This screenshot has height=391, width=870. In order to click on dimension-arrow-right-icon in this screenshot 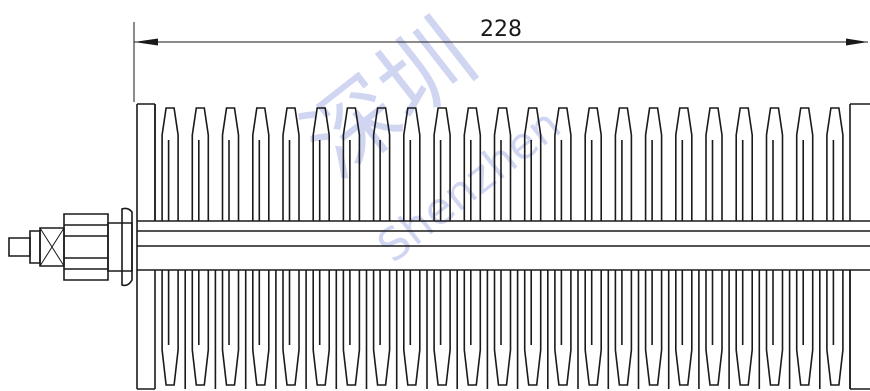, I will do `click(857, 42)`.